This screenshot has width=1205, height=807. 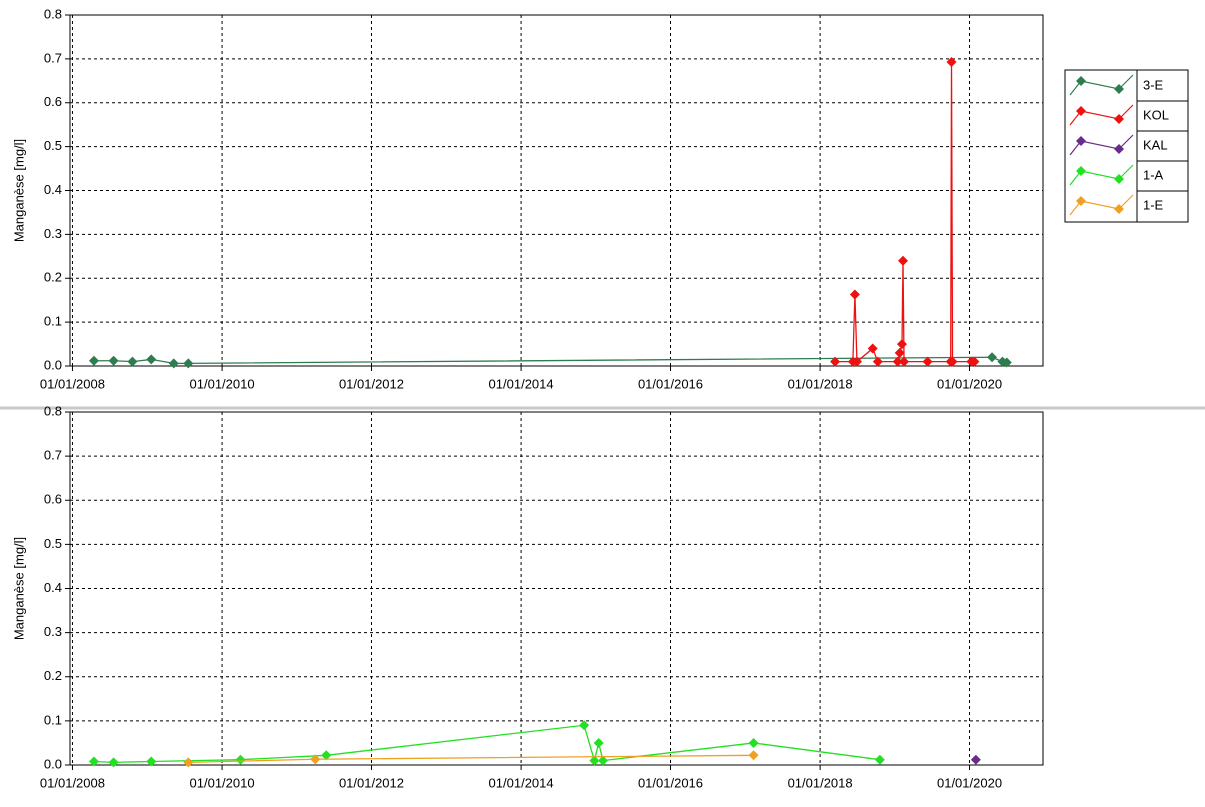 I want to click on legend-label: KOL, so click(x=1156, y=114).